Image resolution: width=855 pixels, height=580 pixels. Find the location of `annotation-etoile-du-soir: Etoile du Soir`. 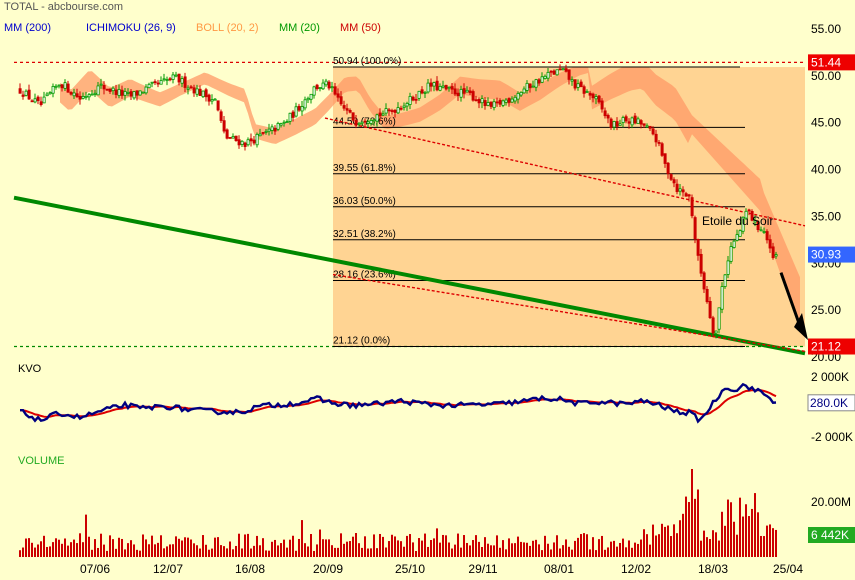

annotation-etoile-du-soir: Etoile du Soir is located at coordinates (737, 221).